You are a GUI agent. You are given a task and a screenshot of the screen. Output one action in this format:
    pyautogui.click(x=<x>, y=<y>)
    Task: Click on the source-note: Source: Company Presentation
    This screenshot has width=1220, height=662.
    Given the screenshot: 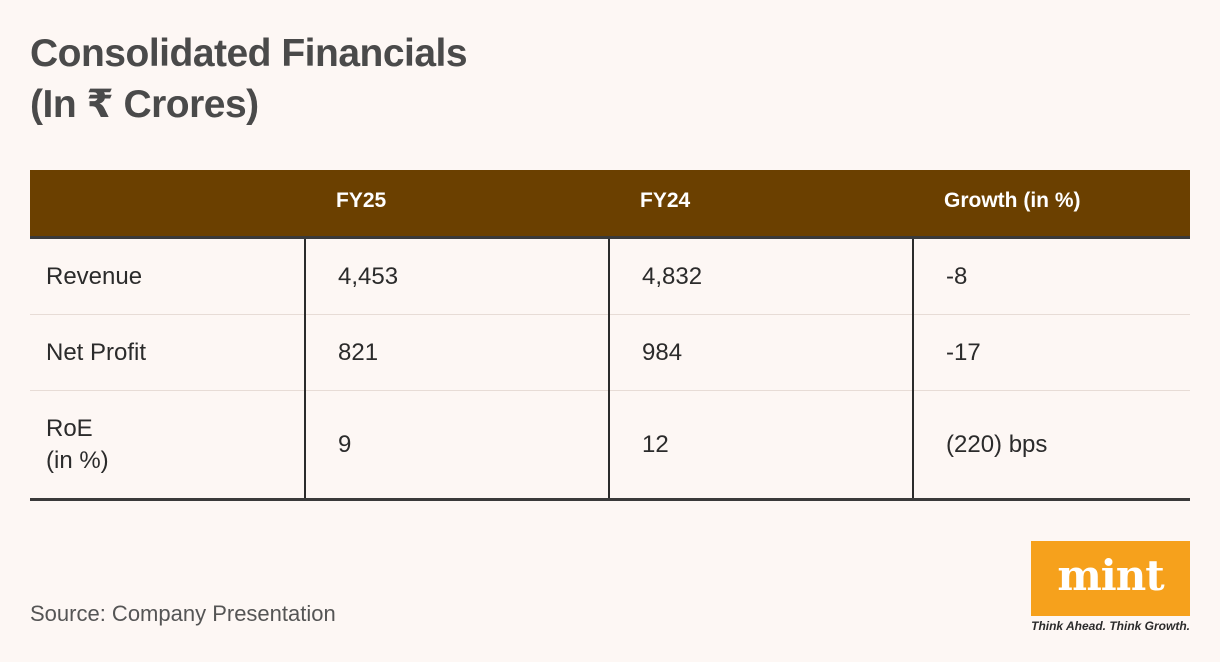 What is the action you would take?
    pyautogui.click(x=183, y=613)
    